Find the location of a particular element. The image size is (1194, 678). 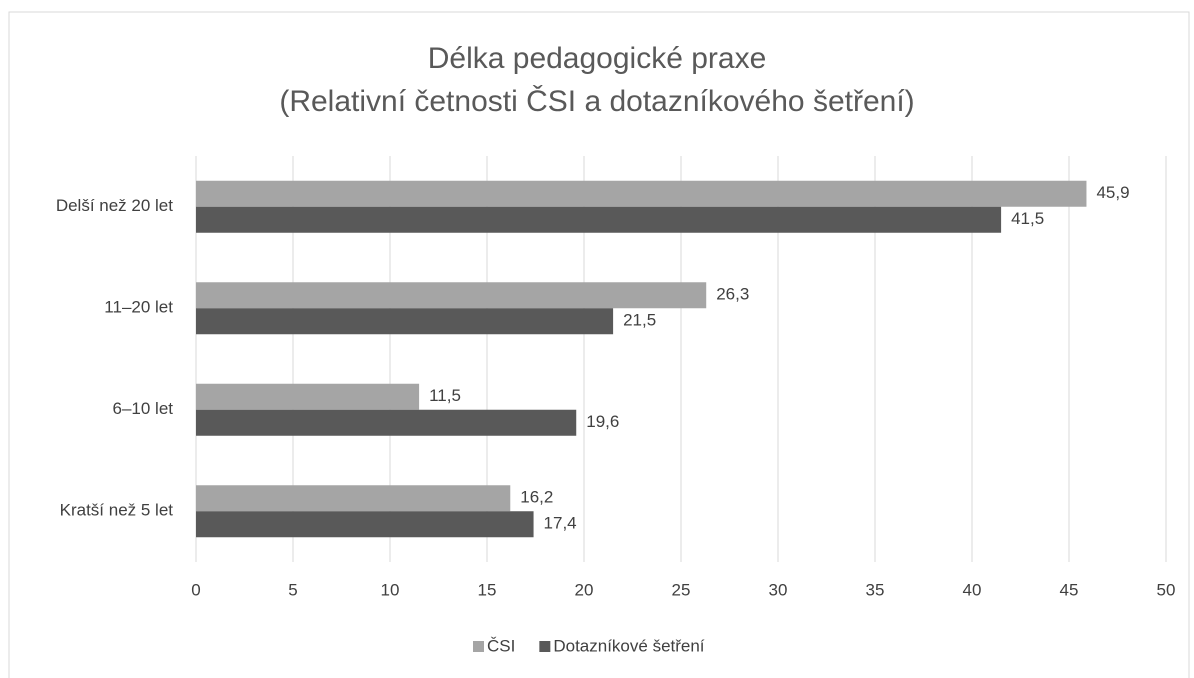

x-tick-label: 45 is located at coordinates (1069, 589).